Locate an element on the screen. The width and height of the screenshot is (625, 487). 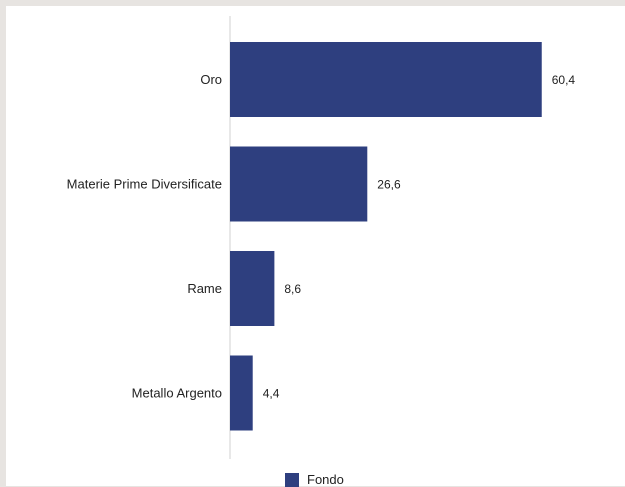
legend: Fondo is located at coordinates (314, 479).